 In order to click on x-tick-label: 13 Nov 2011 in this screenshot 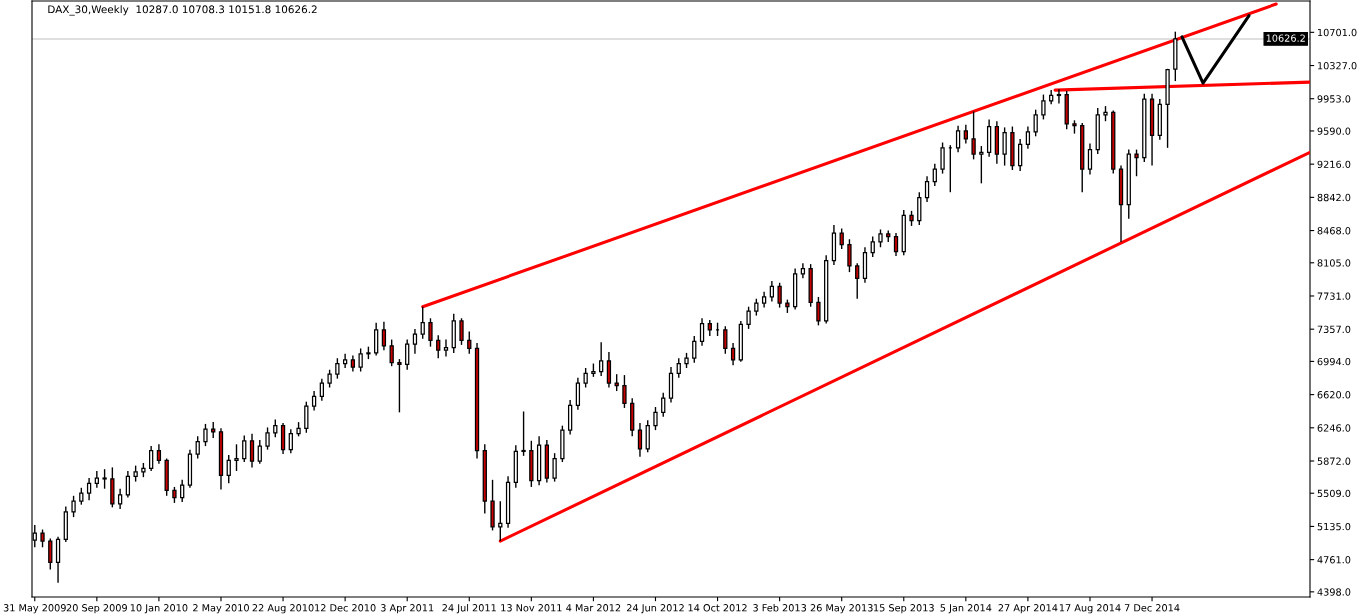, I will do `click(531, 608)`.